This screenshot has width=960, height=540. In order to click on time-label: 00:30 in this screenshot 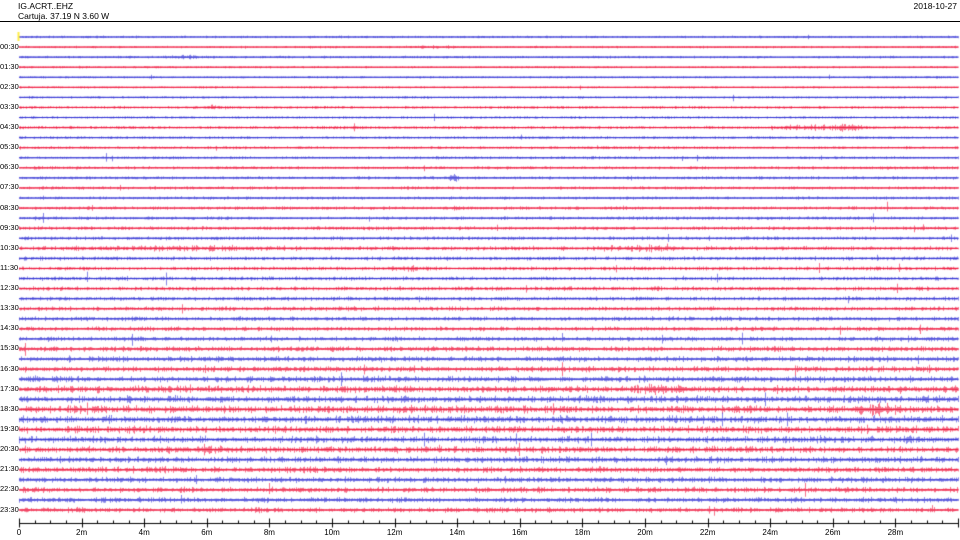, I will do `click(9, 46)`.